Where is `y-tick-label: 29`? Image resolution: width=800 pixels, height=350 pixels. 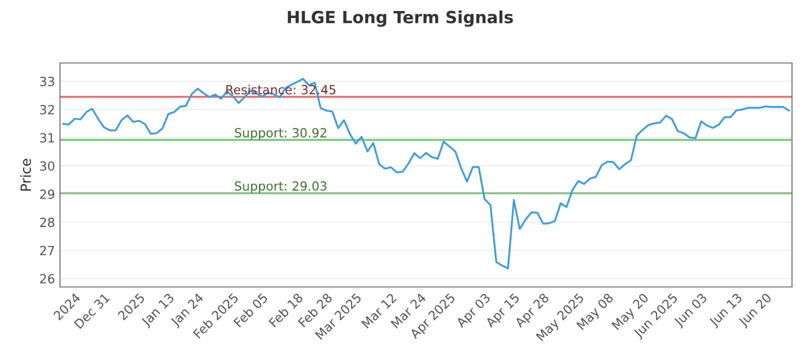 y-tick-label: 29 is located at coordinates (47, 194).